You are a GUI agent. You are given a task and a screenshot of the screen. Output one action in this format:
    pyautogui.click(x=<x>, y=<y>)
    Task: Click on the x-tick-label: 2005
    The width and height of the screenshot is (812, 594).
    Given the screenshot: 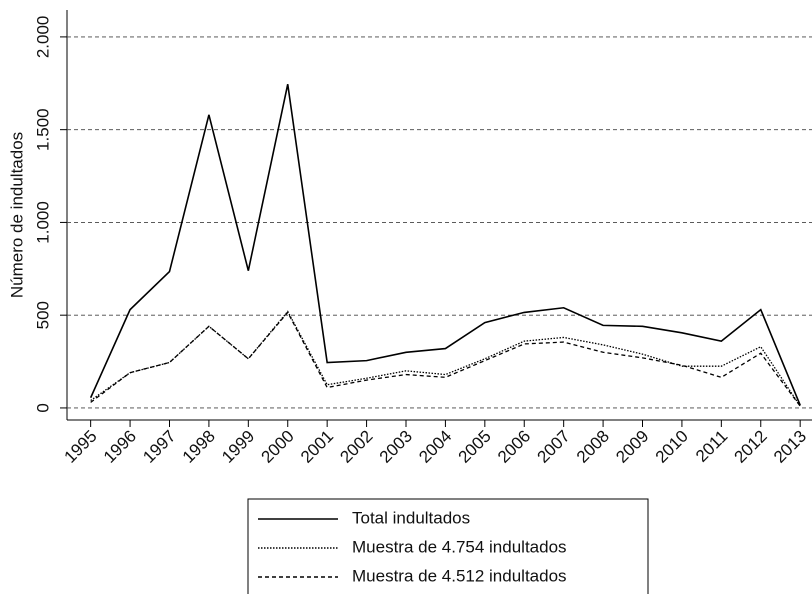 What is the action you would take?
    pyautogui.click(x=475, y=447)
    